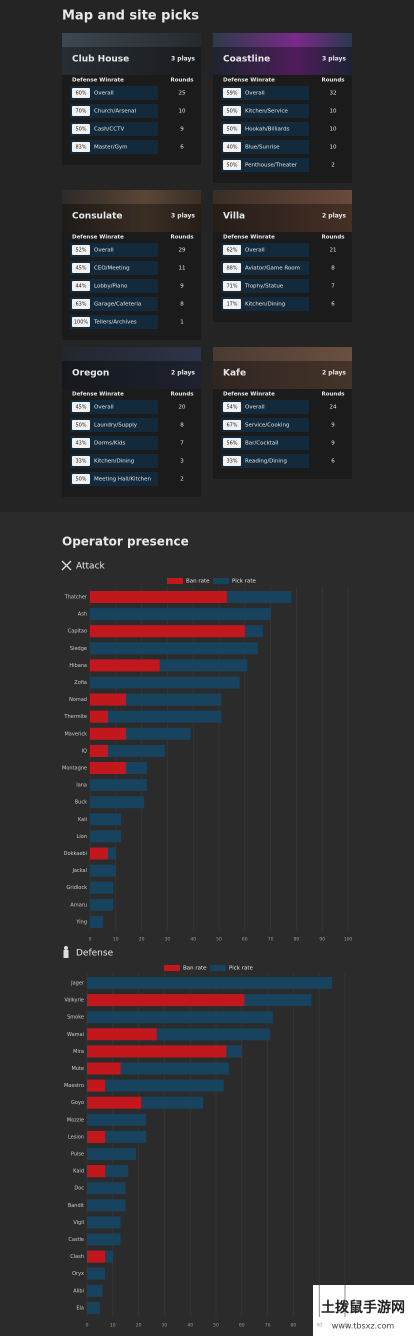 This screenshot has height=1336, width=414. I want to click on site-name: Cash/CCTV, so click(109, 130).